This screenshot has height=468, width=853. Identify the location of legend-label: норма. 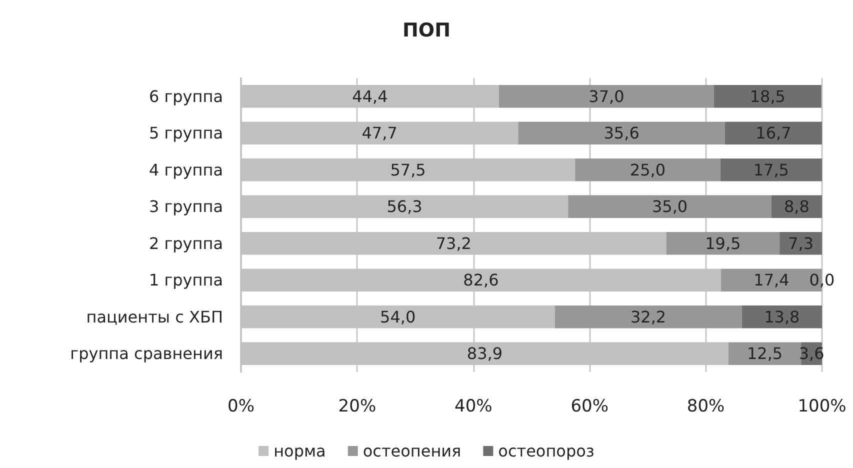
(300, 451).